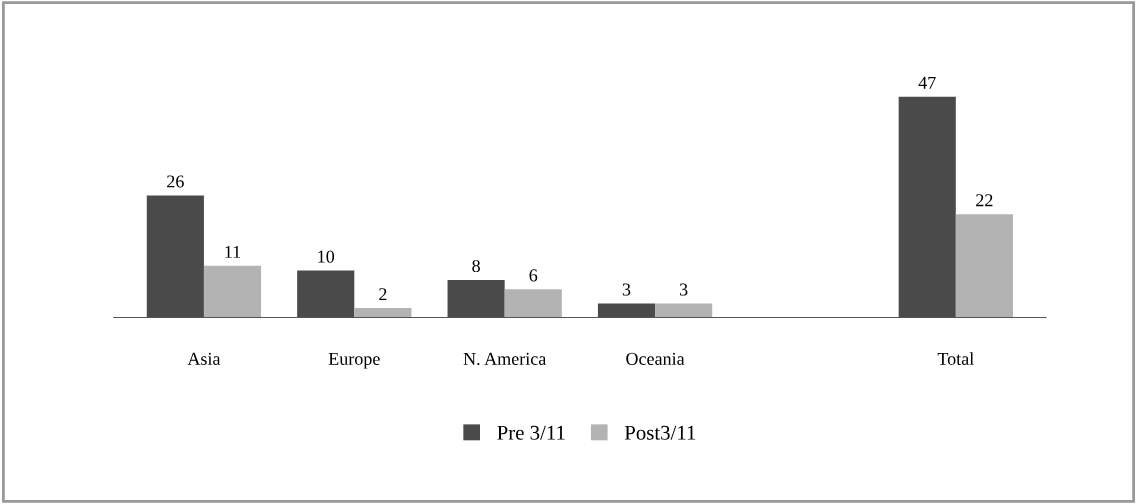 Image resolution: width=1137 pixels, height=504 pixels. I want to click on data-label: 6, so click(533, 275).